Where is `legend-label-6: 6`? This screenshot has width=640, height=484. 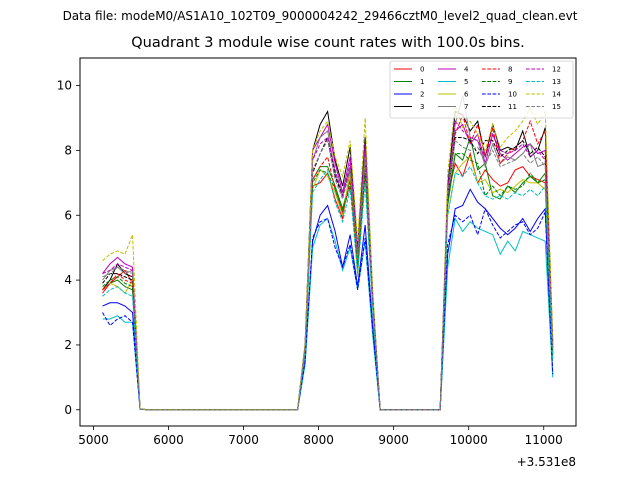 legend-label-6: 6 is located at coordinates (466, 95).